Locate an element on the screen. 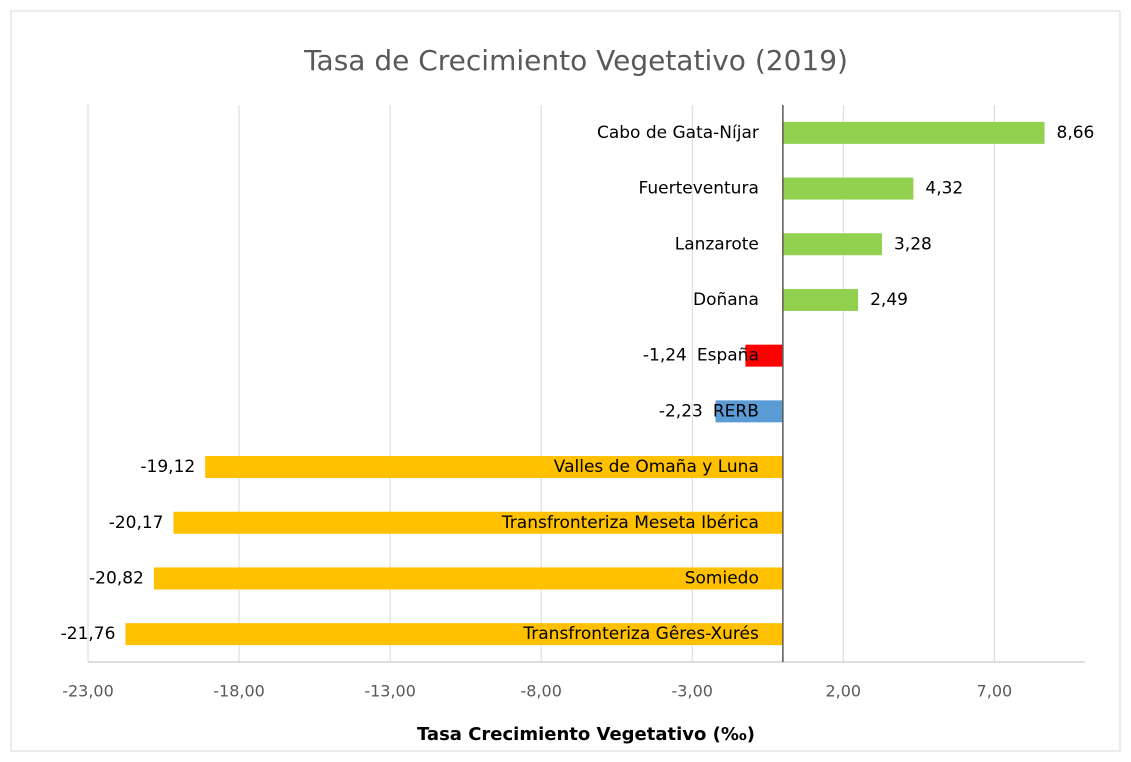 This screenshot has width=1131, height=762. category-label: Doñana is located at coordinates (726, 300).